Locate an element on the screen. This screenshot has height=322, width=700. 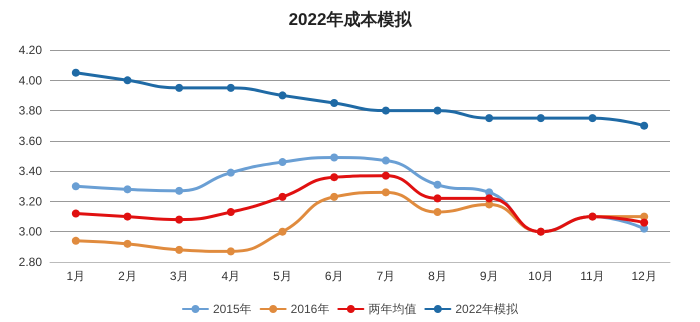
x-tick-label: 6月 is located at coordinates (334, 276).